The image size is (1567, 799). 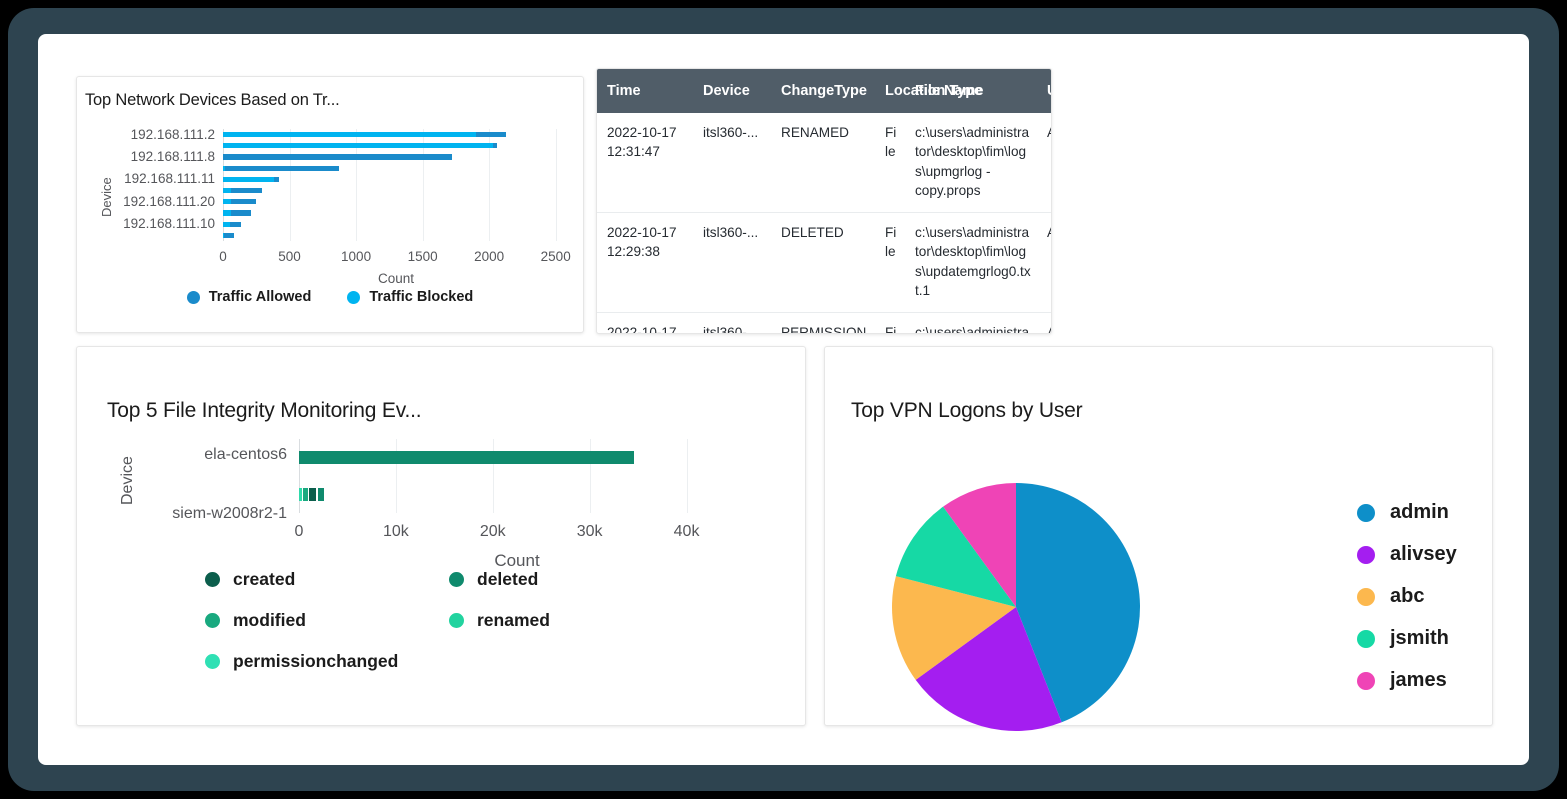 What do you see at coordinates (492, 531) in the screenshot?
I see `x-tick-label: 20k` at bounding box center [492, 531].